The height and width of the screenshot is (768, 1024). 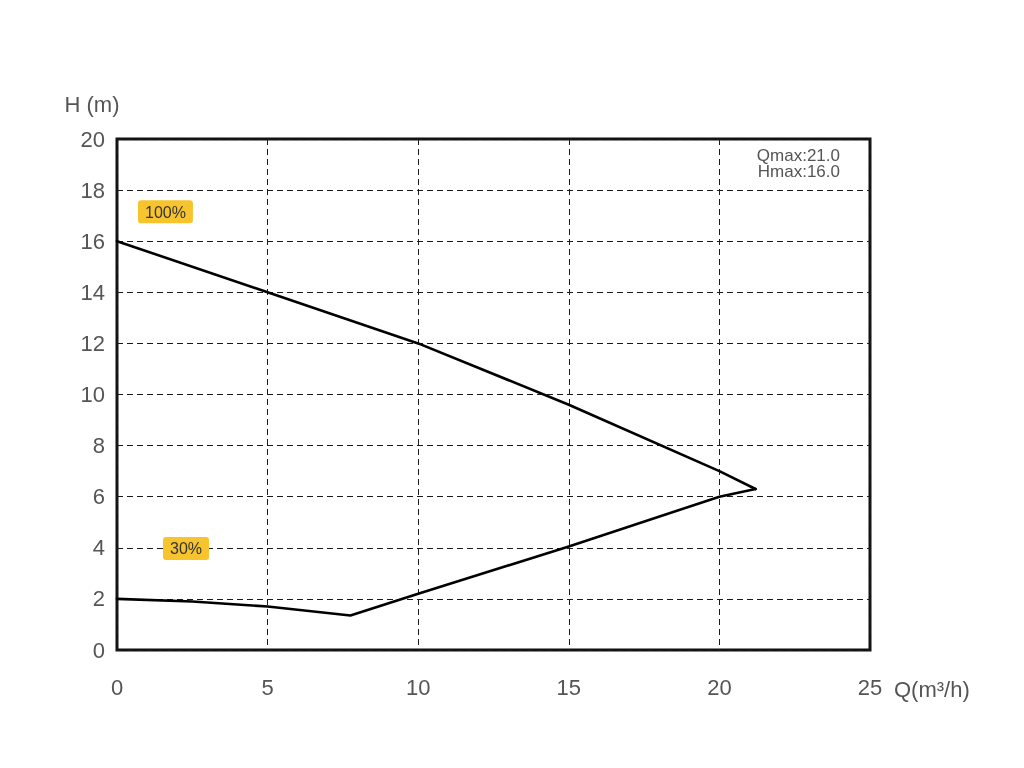 I want to click on x-tick-label: 20, so click(x=719, y=687).